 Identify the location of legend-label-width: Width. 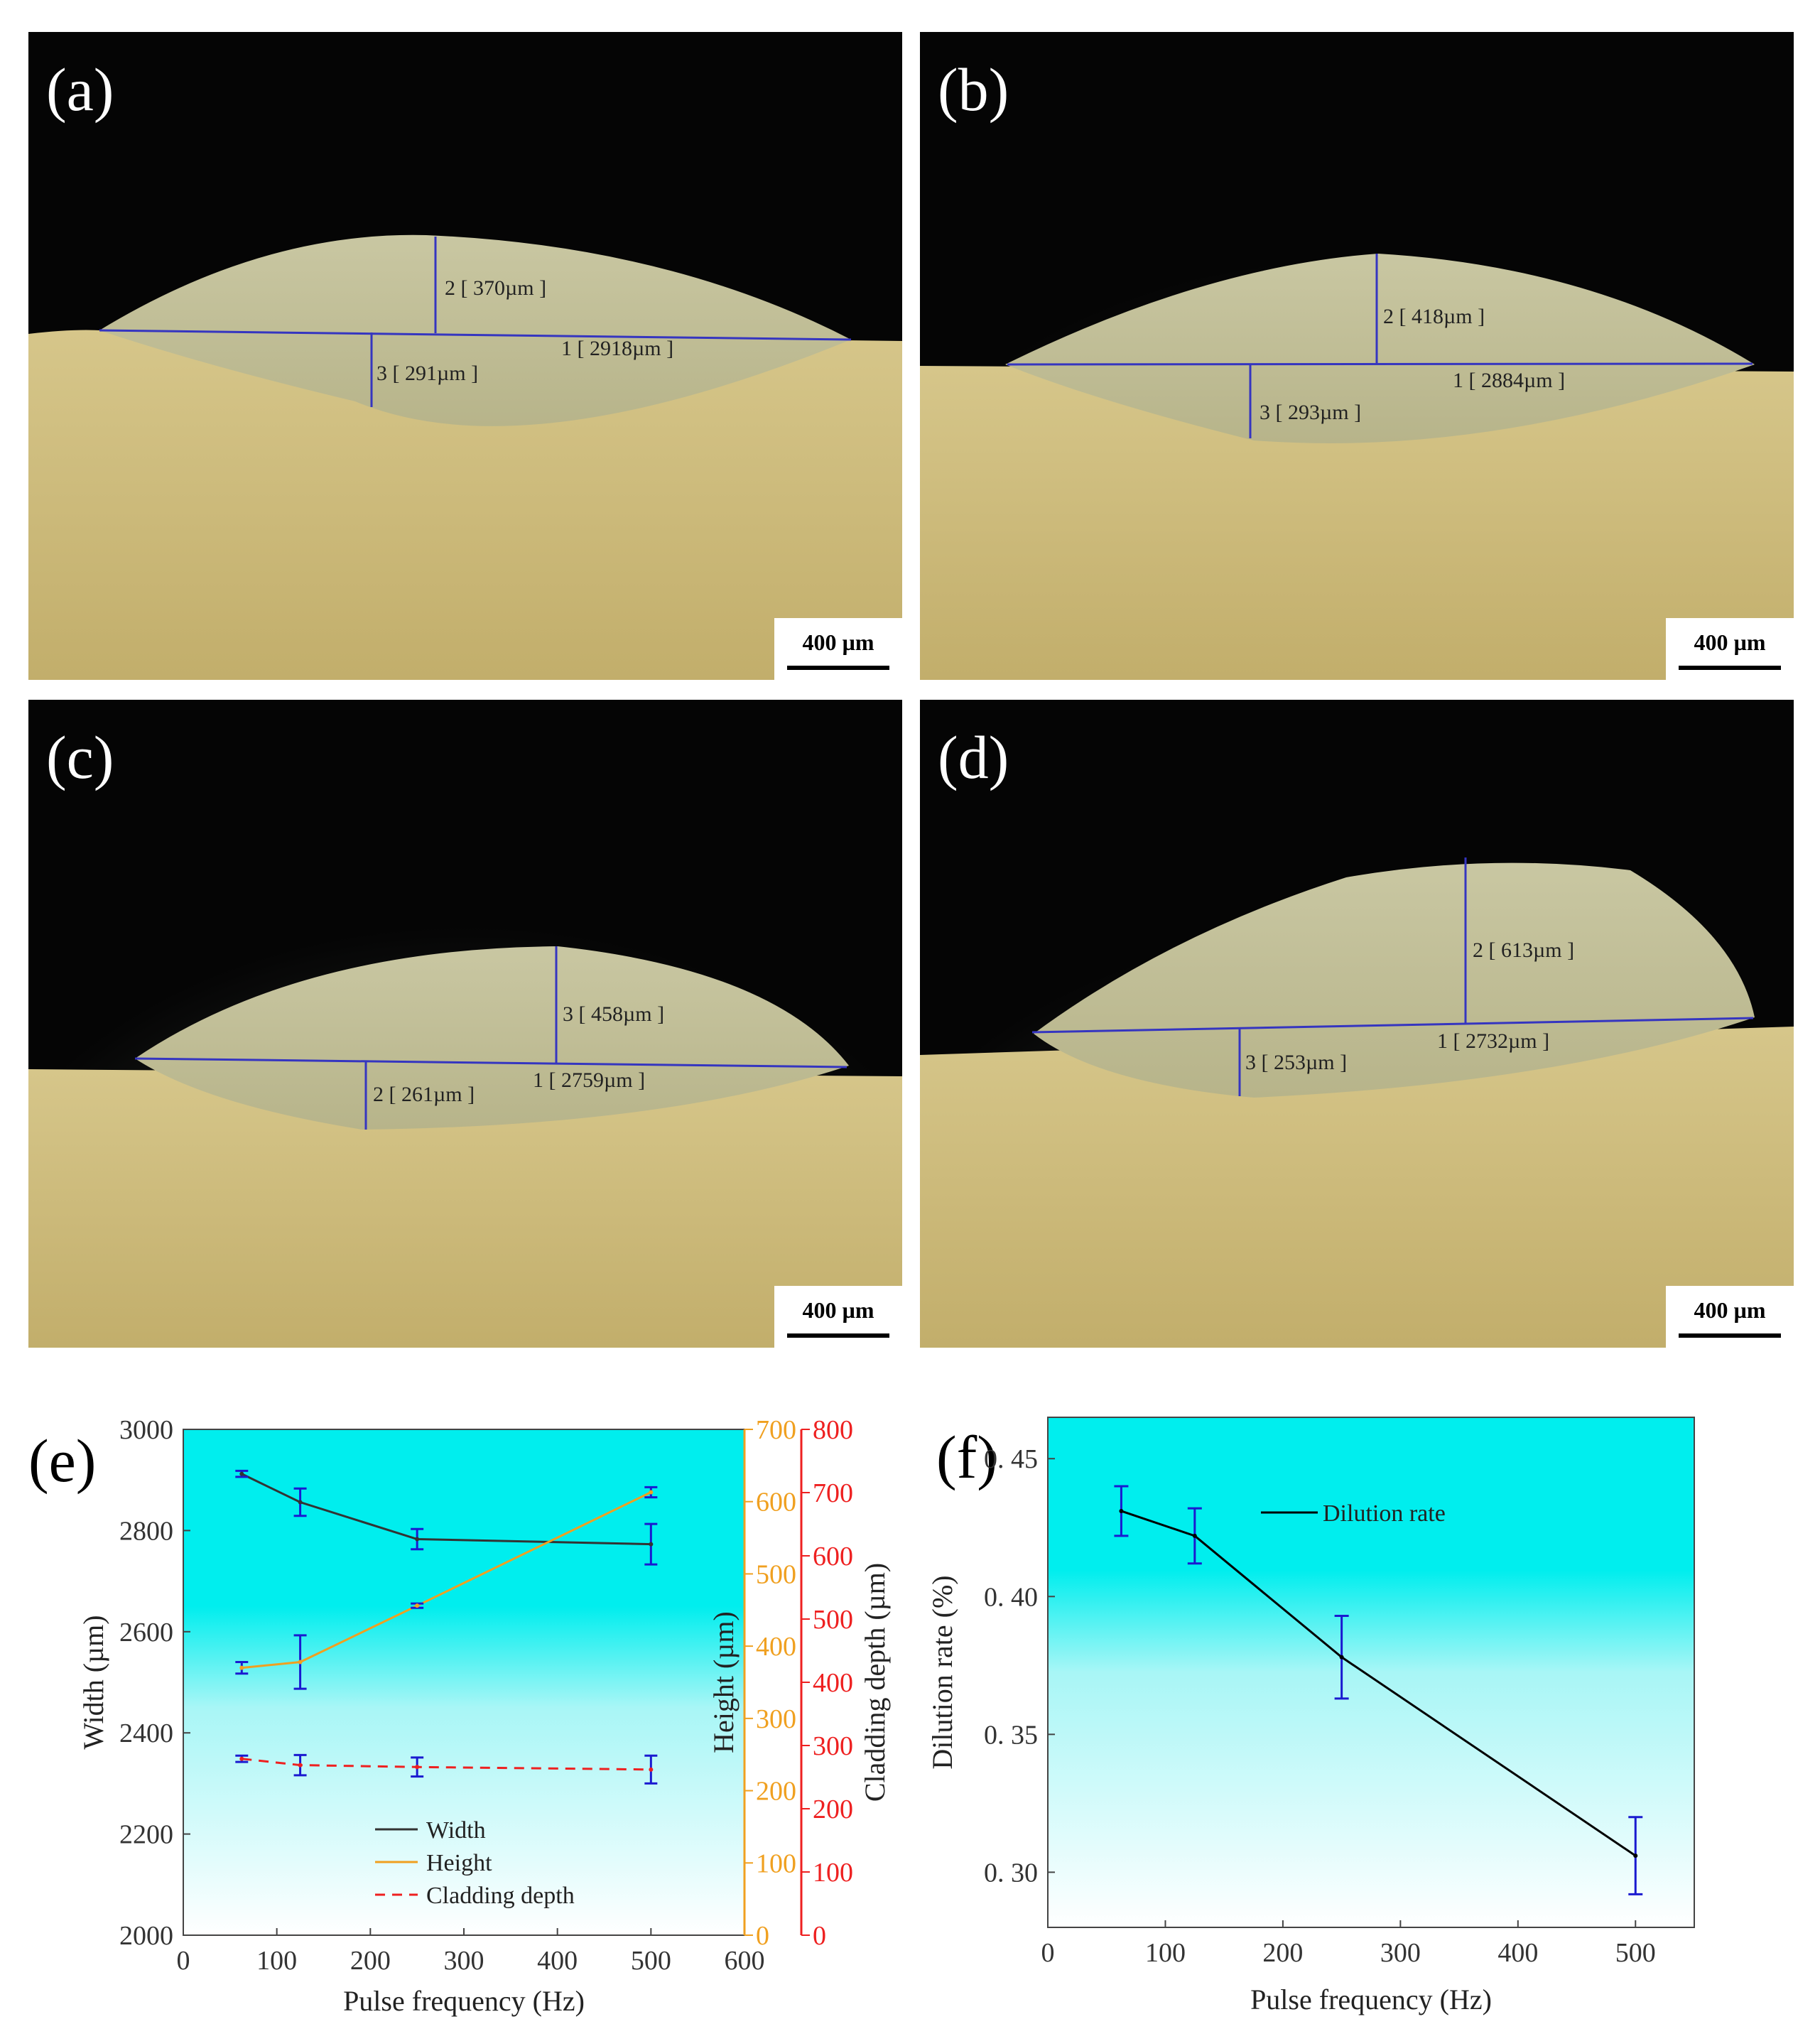
(456, 1830).